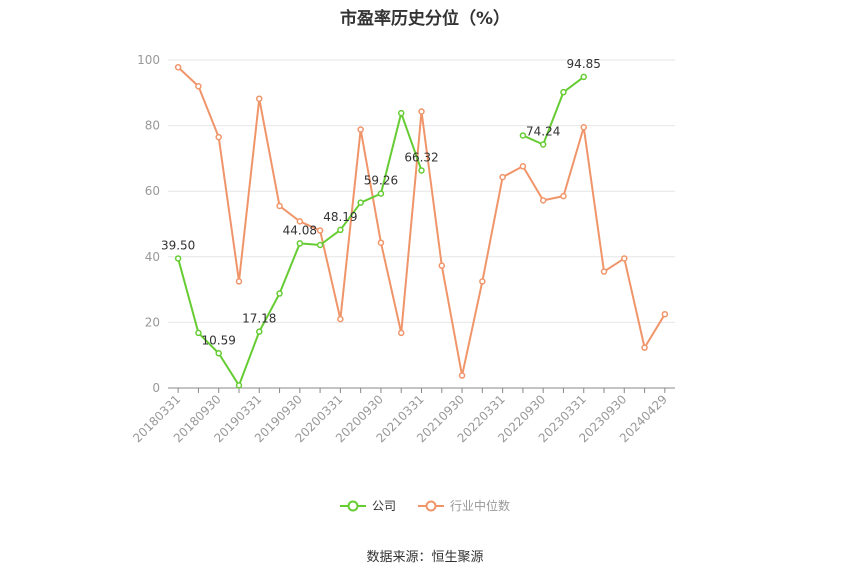 Image resolution: width=850 pixels, height=575 pixels. I want to click on y-tick-label: 80, so click(152, 126).